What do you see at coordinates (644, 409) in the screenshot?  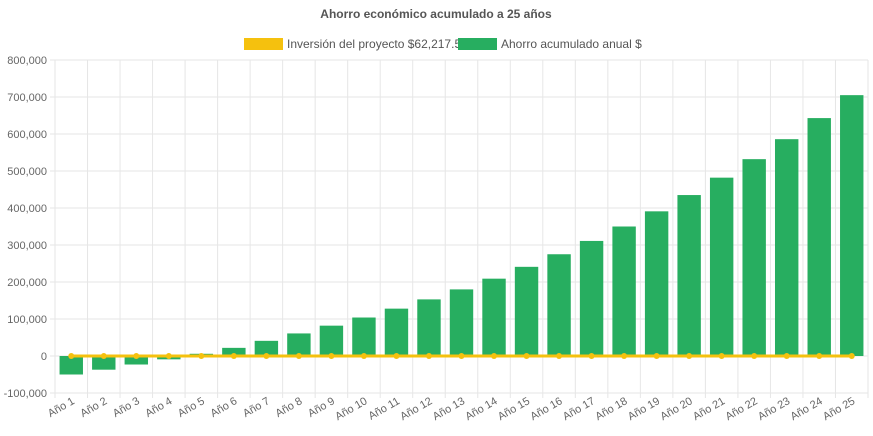 I see `x-tick-label: Año 19` at bounding box center [644, 409].